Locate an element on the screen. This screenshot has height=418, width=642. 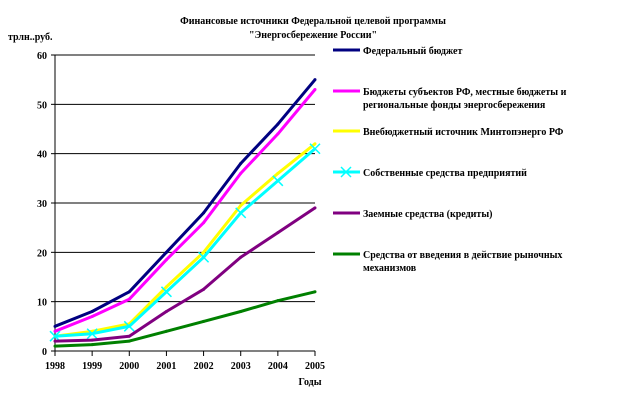
legend-marker is located at coordinates (346, 172).